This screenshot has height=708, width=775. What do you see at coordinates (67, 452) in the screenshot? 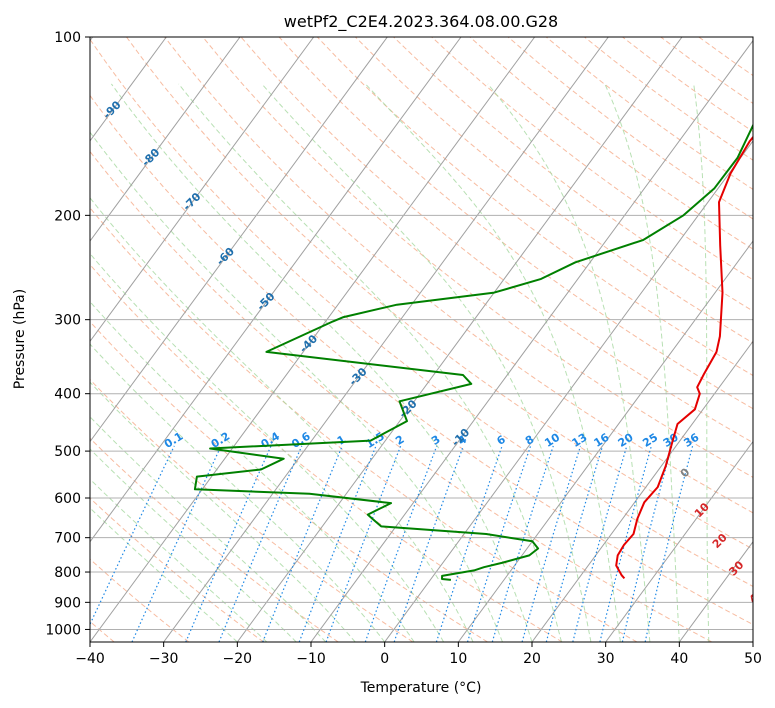
I see `y-tick-label: 500` at bounding box center [67, 452].